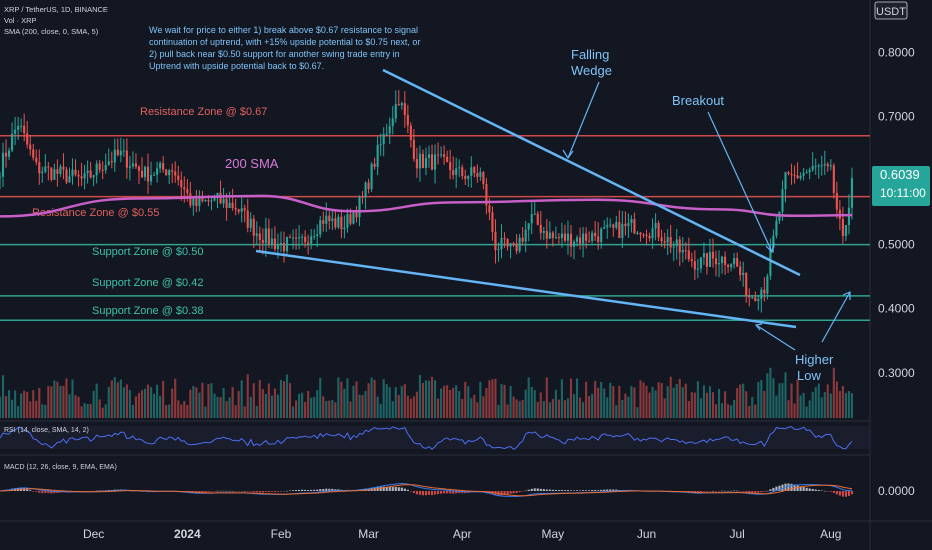  What do you see at coordinates (526, 289) in the screenshot?
I see `wedge-lower-trendline` at bounding box center [526, 289].